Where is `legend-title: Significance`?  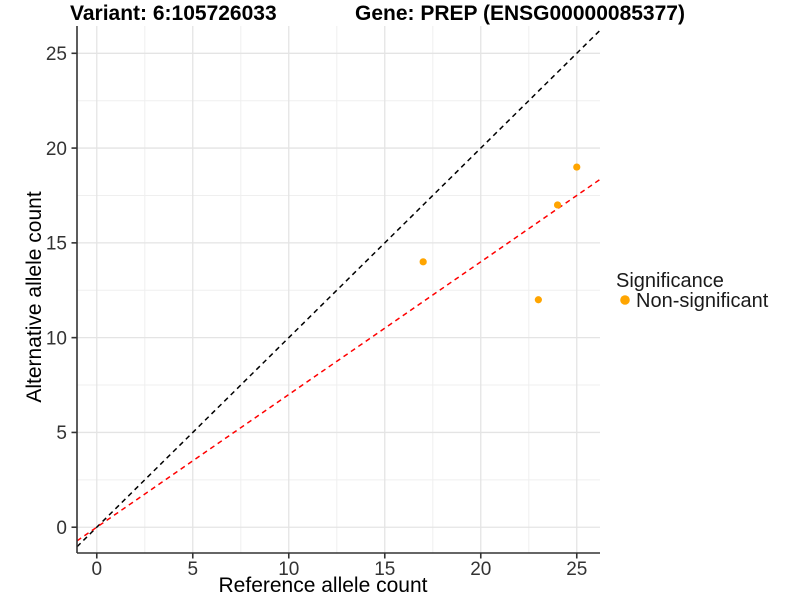 legend-title: Significance is located at coordinates (670, 281).